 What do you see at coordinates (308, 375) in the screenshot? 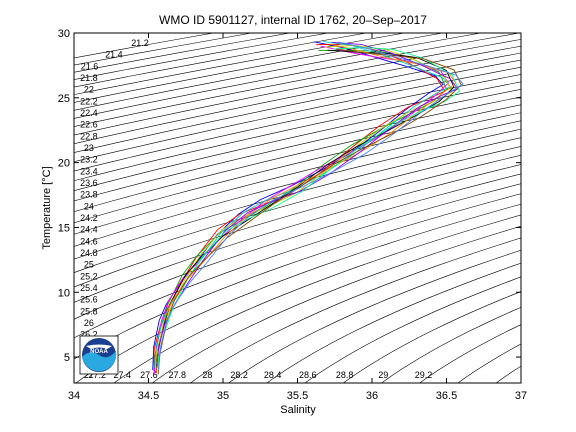
I see `isopycnal-label: 28.6` at bounding box center [308, 375].